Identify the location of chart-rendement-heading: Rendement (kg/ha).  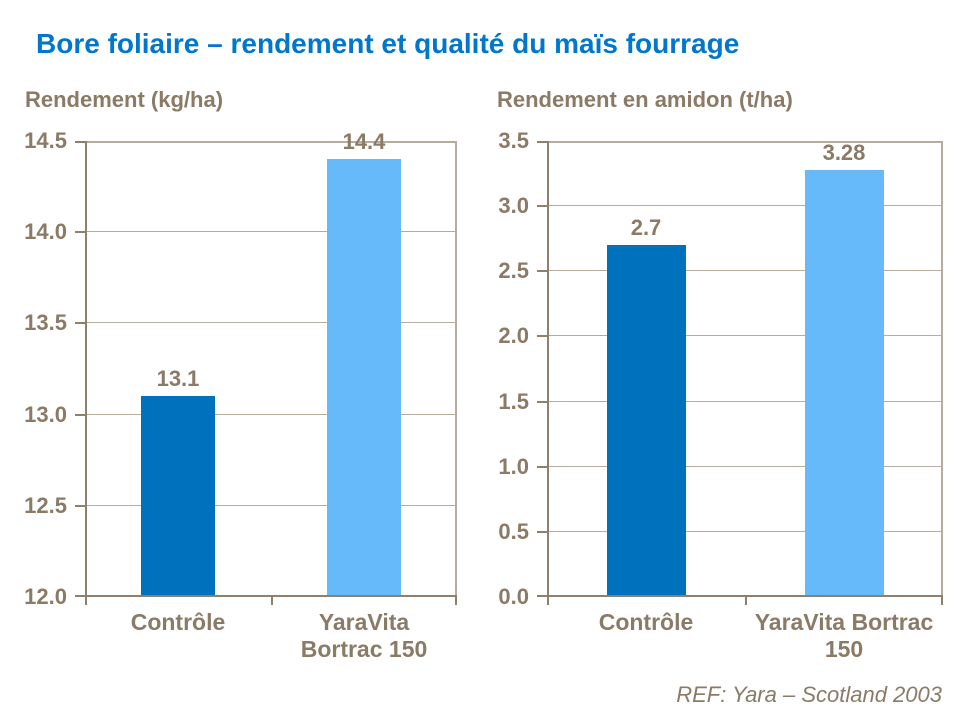
(124, 99).